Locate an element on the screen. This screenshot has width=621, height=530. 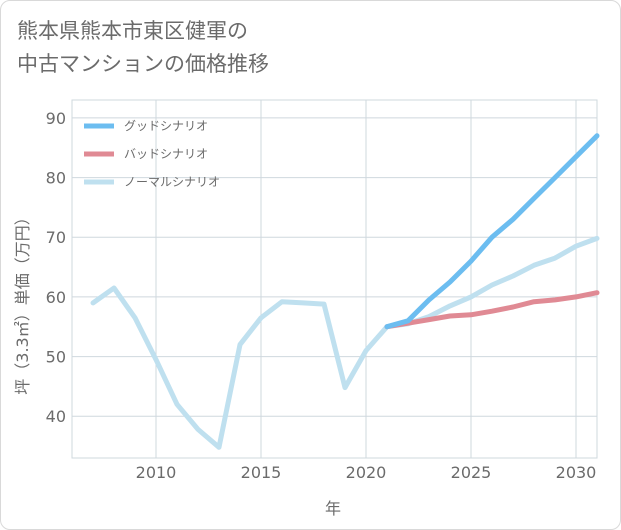
chart-title-line-1: 熊本県熊本市東区健軍の is located at coordinates (132, 31).